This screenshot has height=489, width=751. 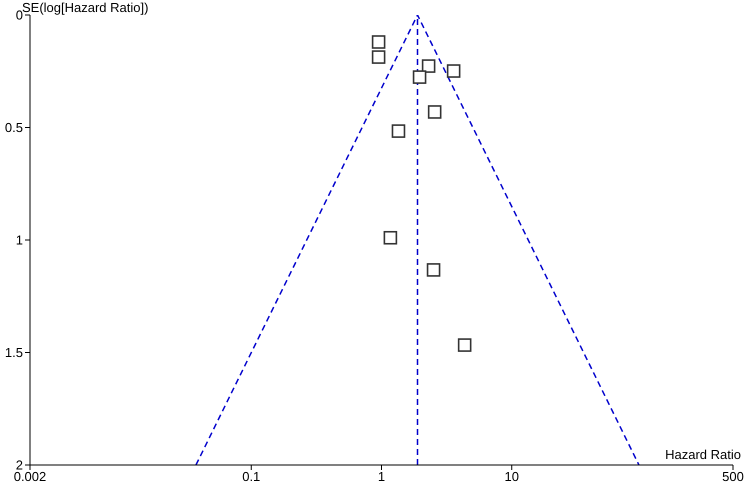 I want to click on y-tick-label: 0.5, so click(x=13, y=128).